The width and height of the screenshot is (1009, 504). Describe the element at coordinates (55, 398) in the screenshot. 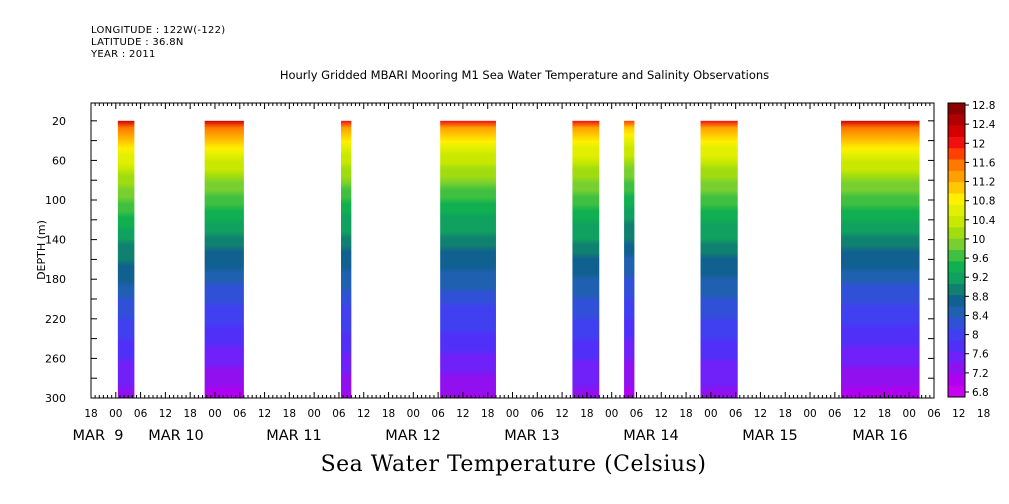

I see `y-tick-label: 300` at that location.